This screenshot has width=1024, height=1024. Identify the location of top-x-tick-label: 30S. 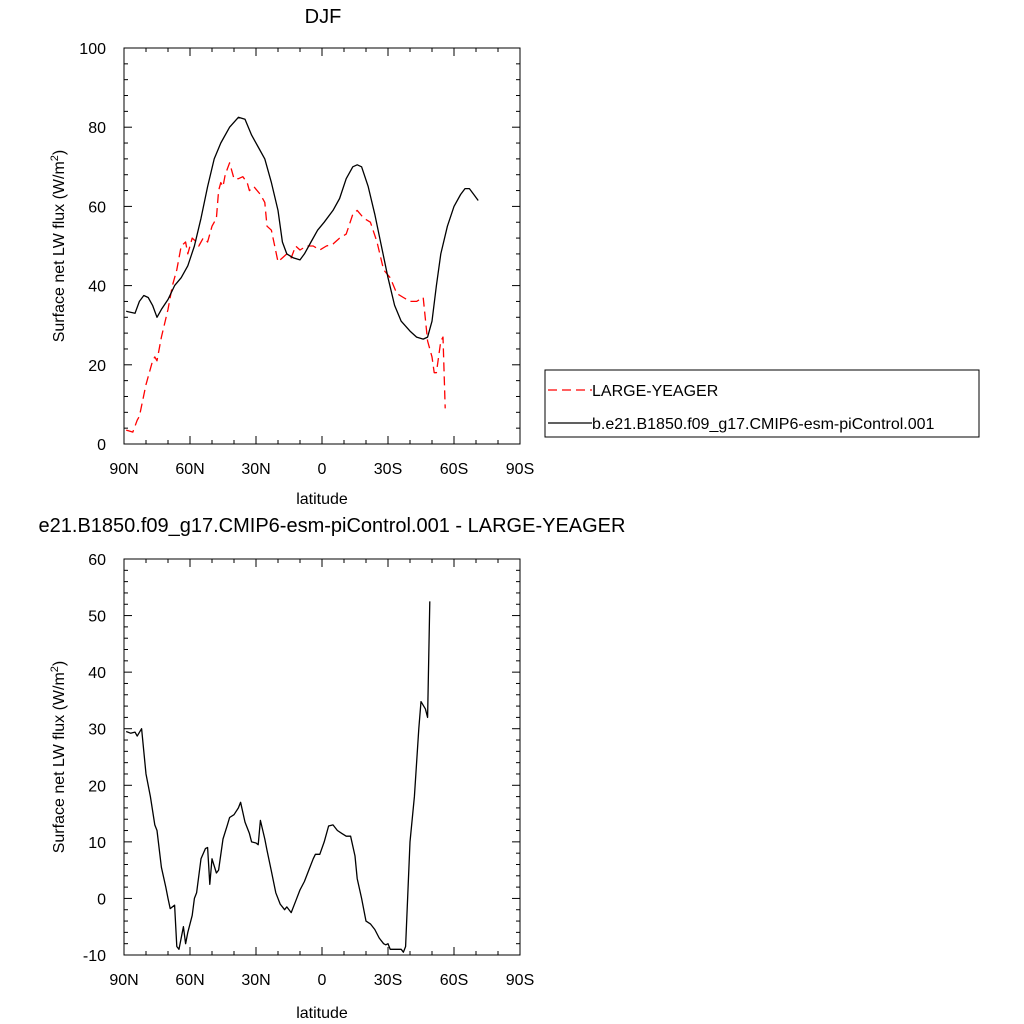
(388, 469).